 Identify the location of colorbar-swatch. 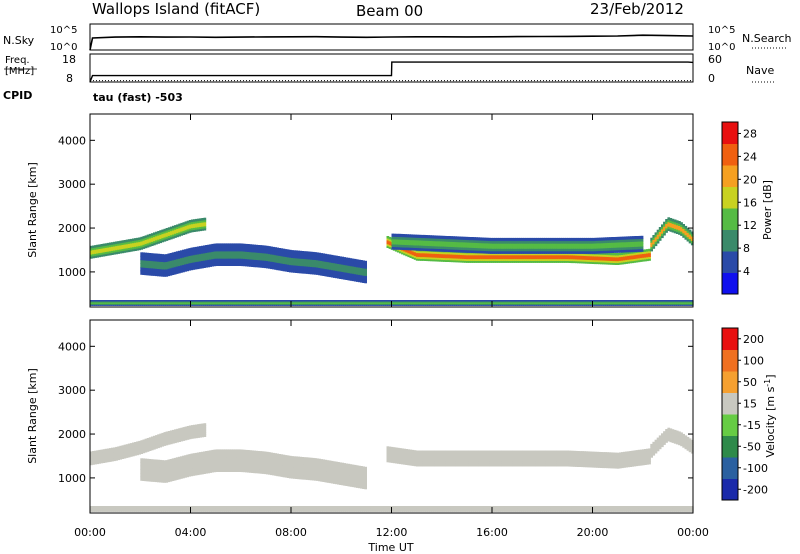
(730, 219).